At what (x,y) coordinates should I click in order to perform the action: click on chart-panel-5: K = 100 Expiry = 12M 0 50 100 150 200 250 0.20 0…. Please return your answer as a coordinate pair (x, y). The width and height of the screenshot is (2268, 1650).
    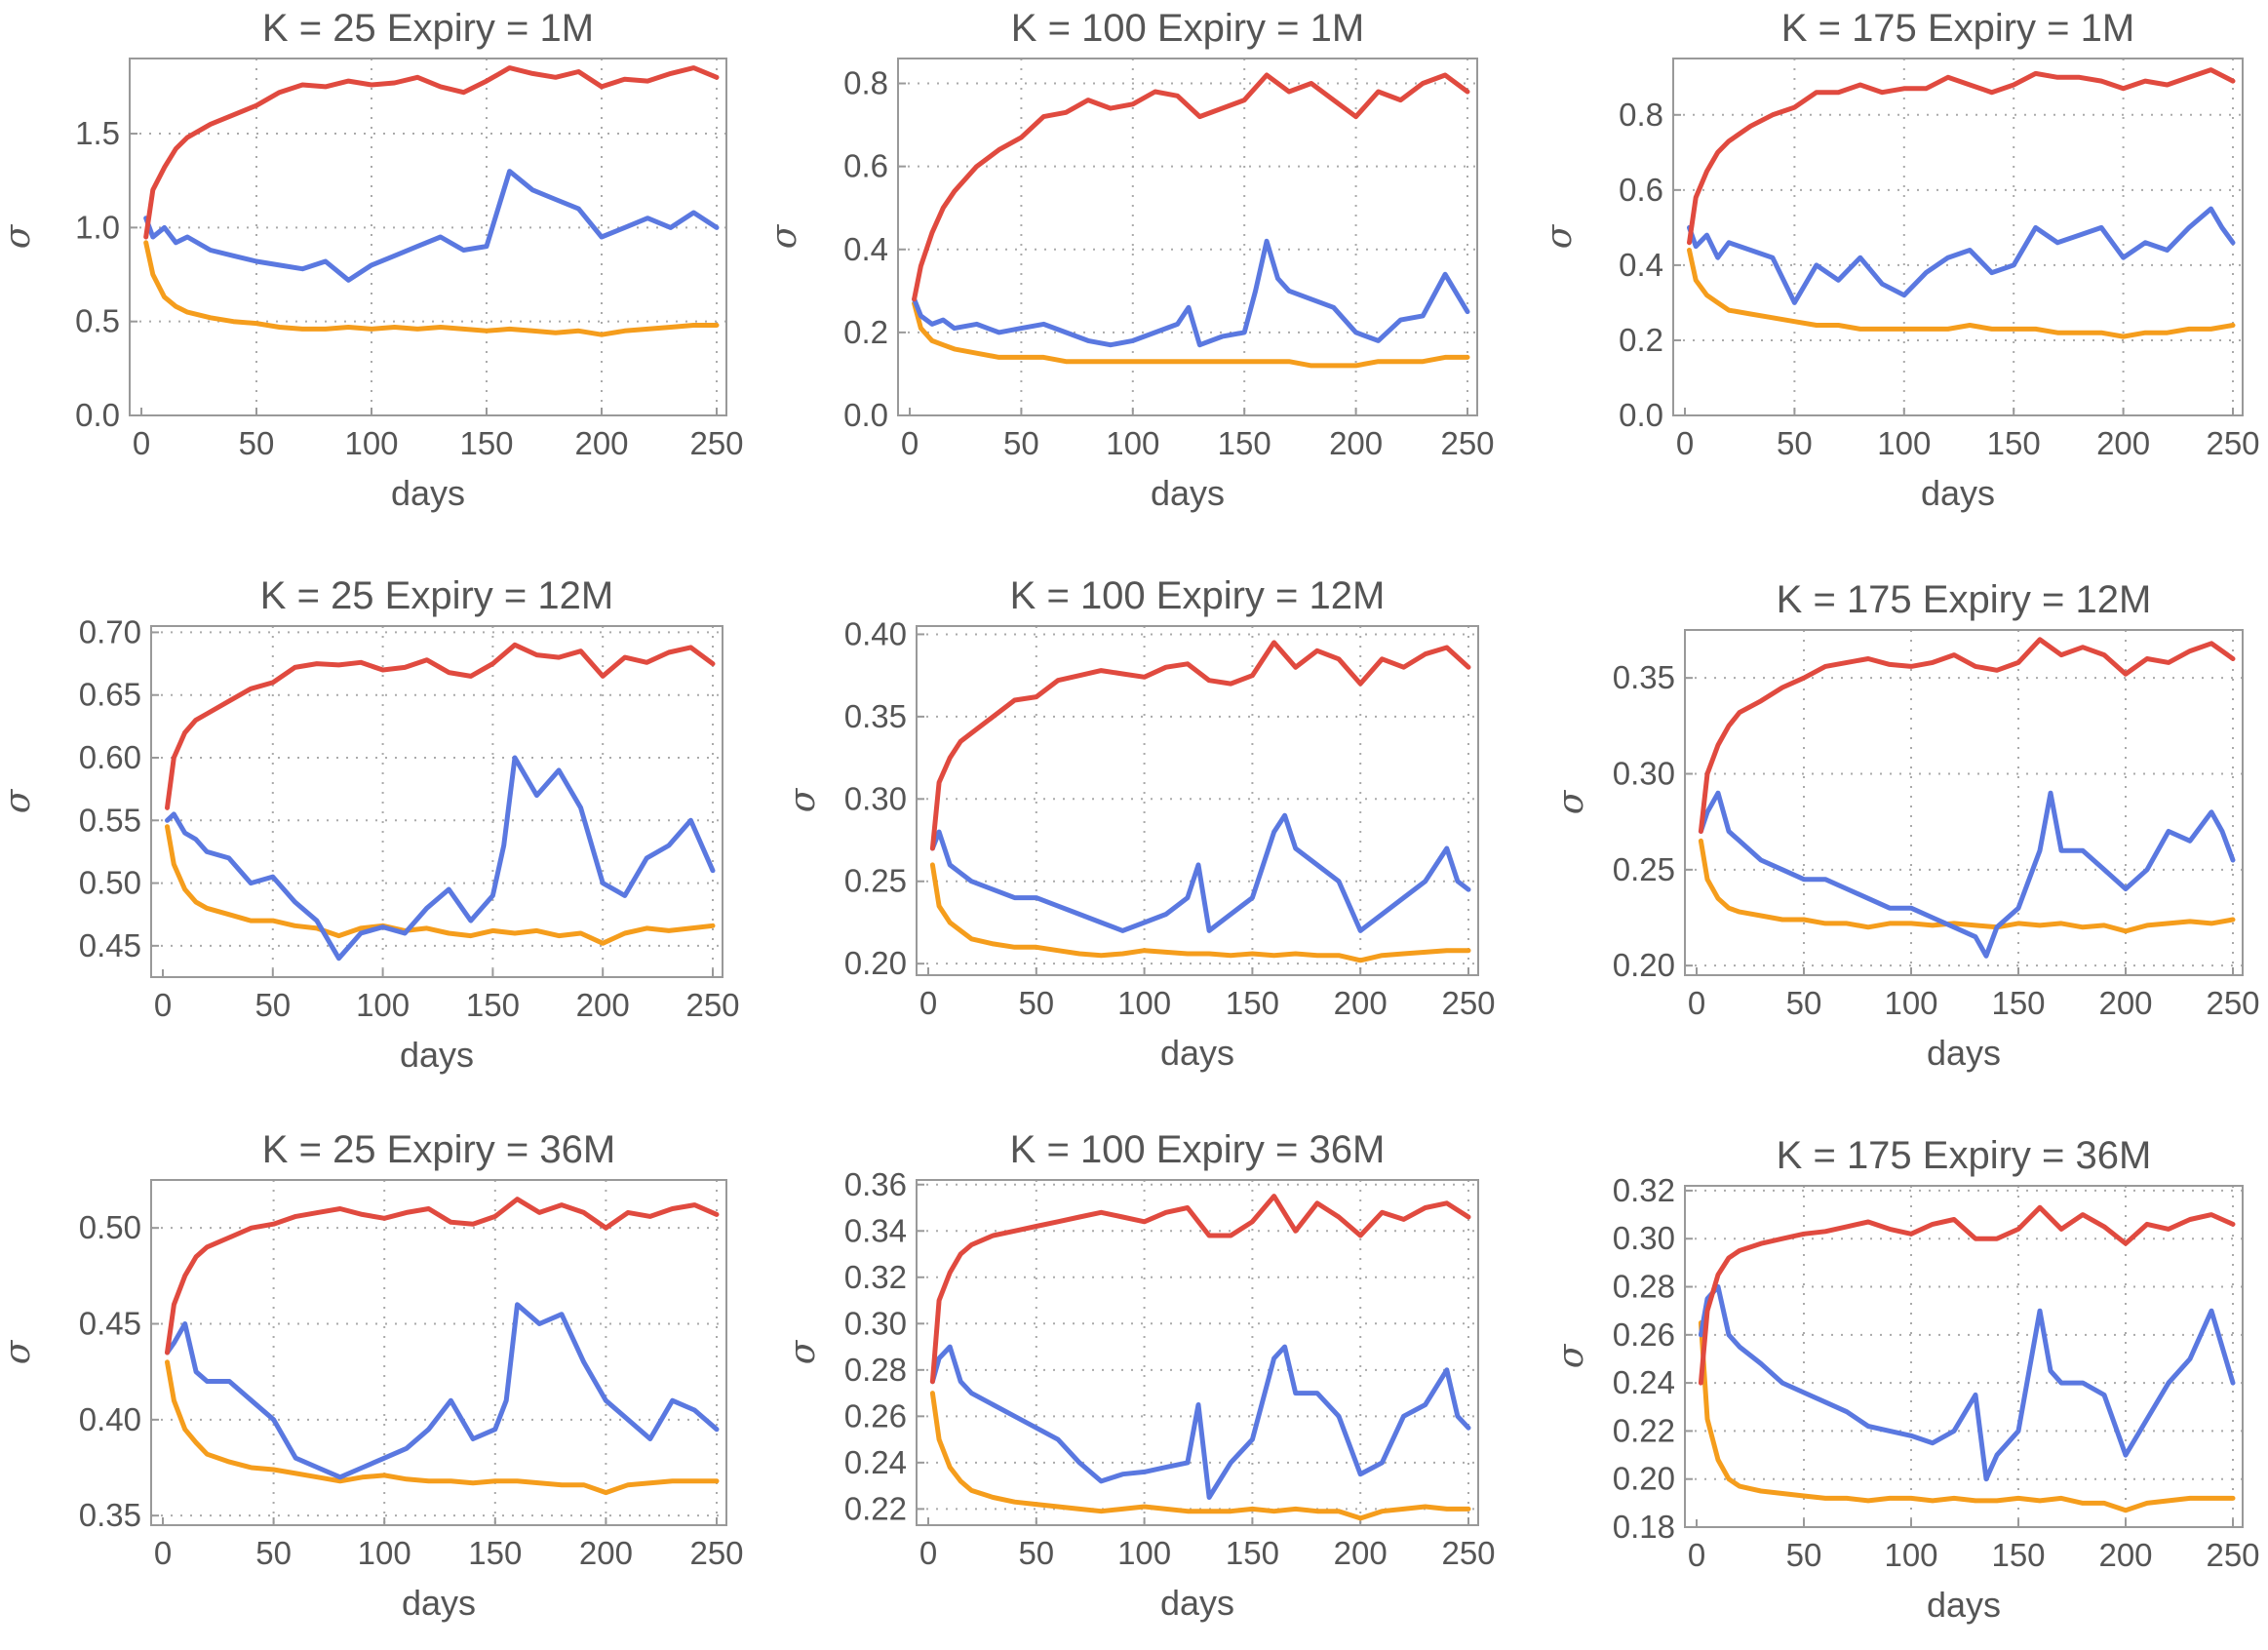
    Looking at the image, I should click on (1140, 823).